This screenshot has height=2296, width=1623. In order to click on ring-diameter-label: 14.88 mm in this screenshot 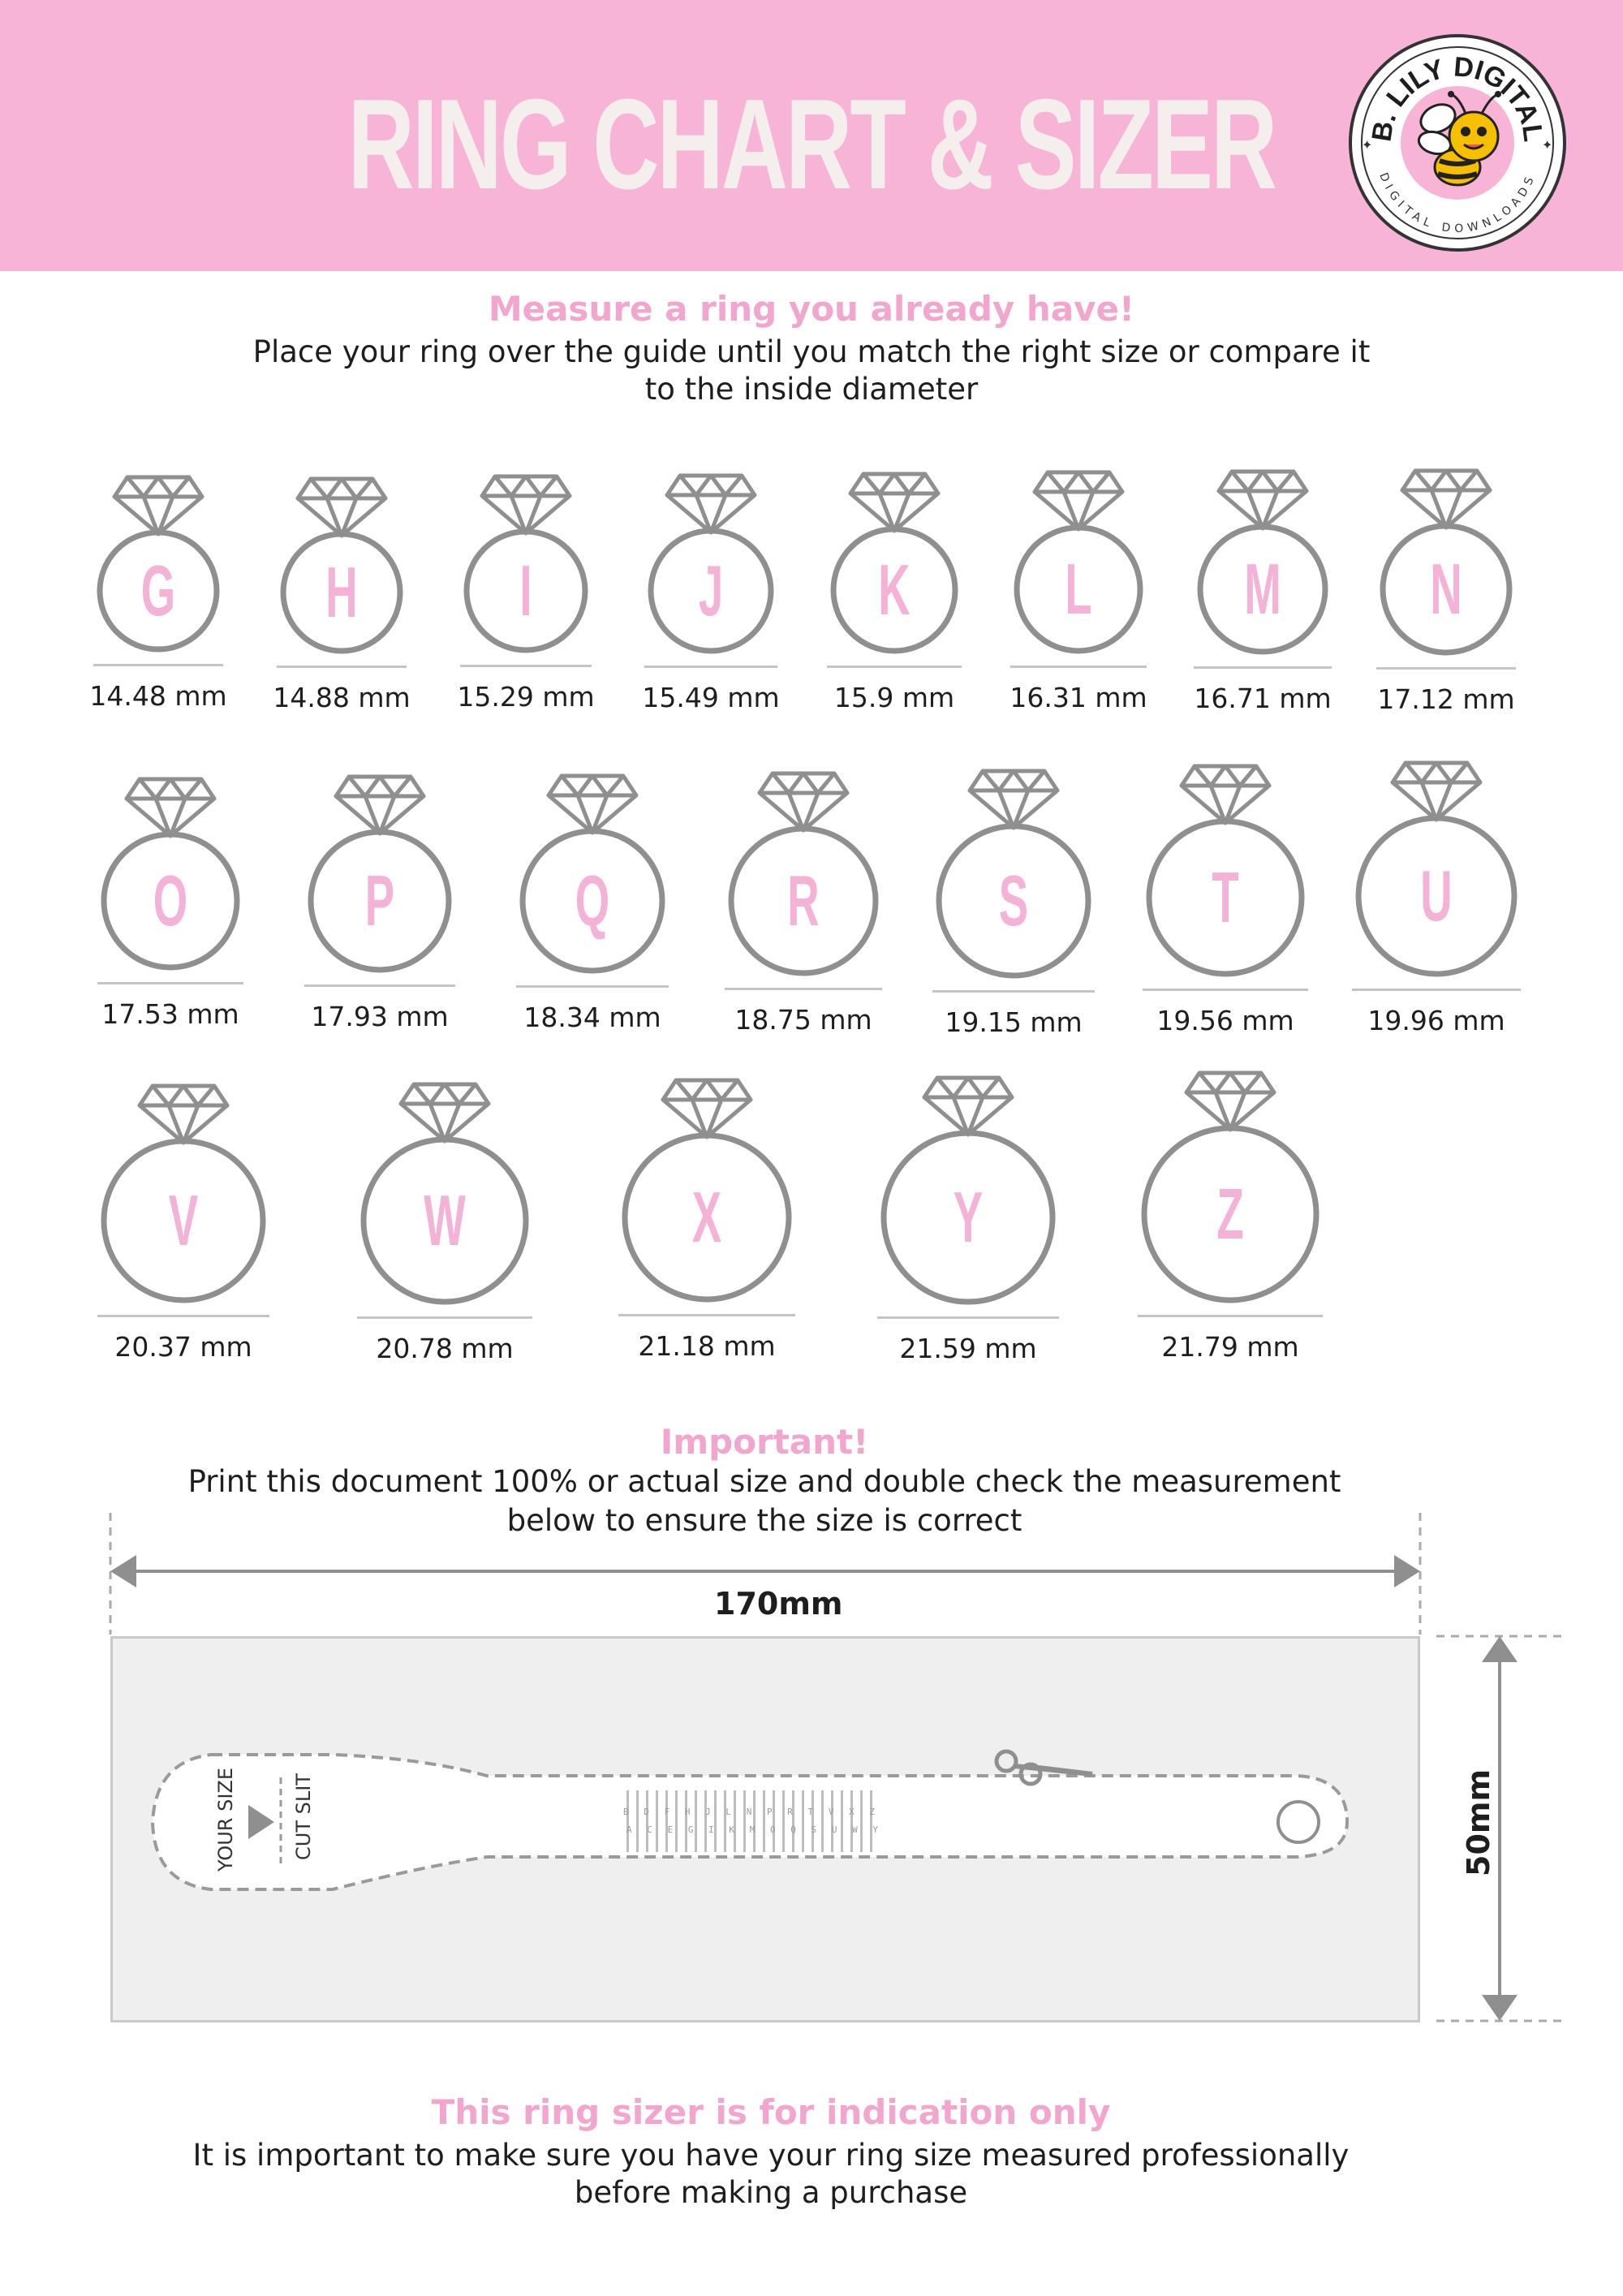, I will do `click(342, 698)`.